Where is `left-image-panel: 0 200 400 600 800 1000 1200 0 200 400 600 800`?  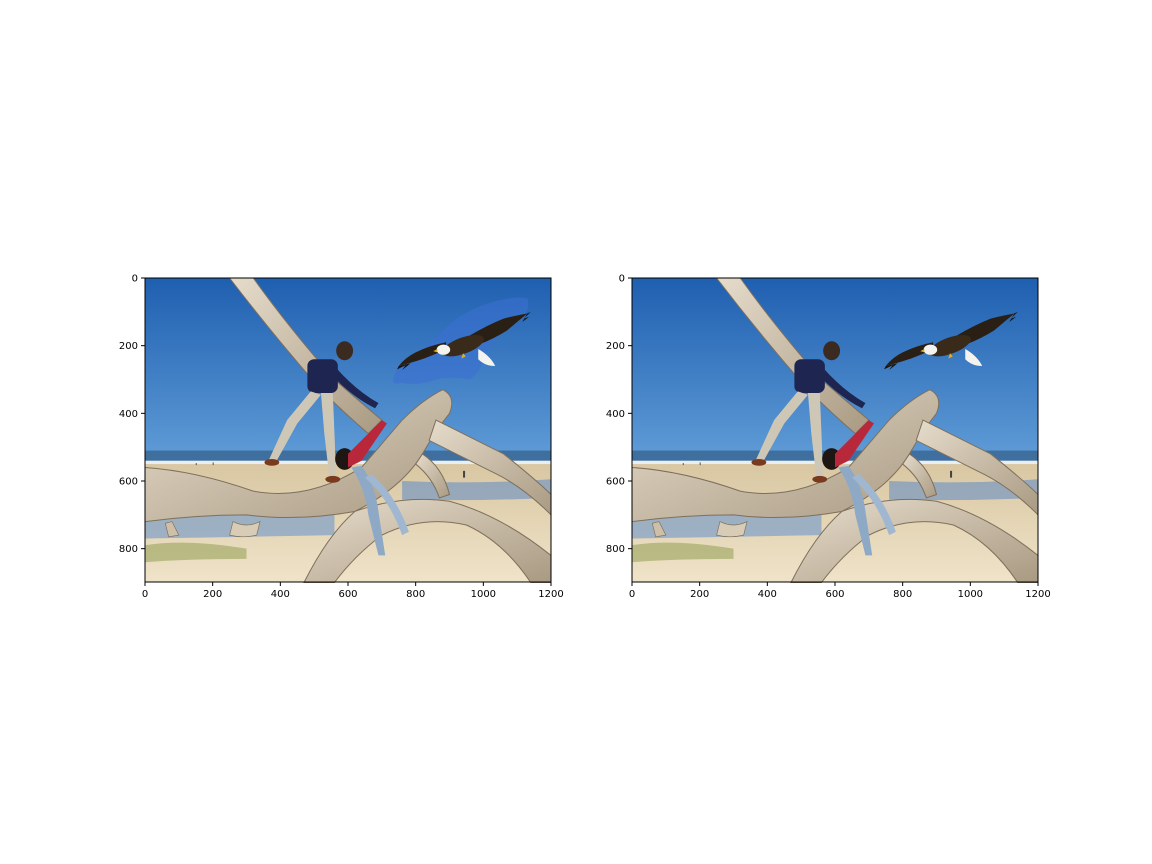 left-image-panel: 0 200 400 600 800 1000 1200 0 200 400 600 800 is located at coordinates (341, 437).